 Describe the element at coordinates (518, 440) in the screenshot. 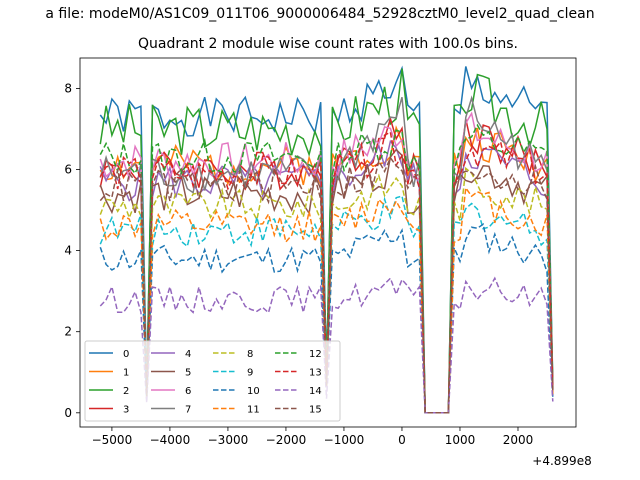

I see `x-tick-label: 2000` at that location.